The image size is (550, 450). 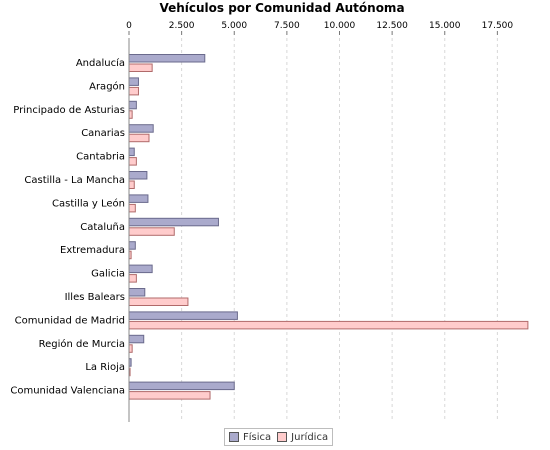 What do you see at coordinates (287, 26) in the screenshot?
I see `x-tick-label: 7.500` at bounding box center [287, 26].